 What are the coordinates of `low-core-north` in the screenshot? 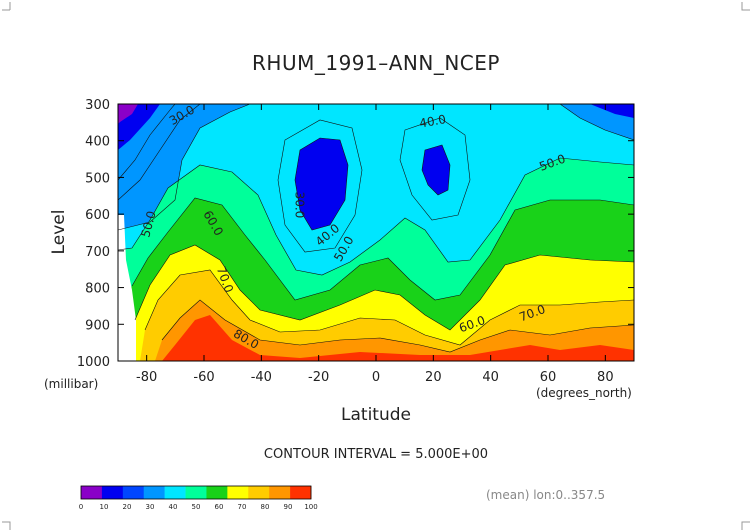 It's located at (436, 170).